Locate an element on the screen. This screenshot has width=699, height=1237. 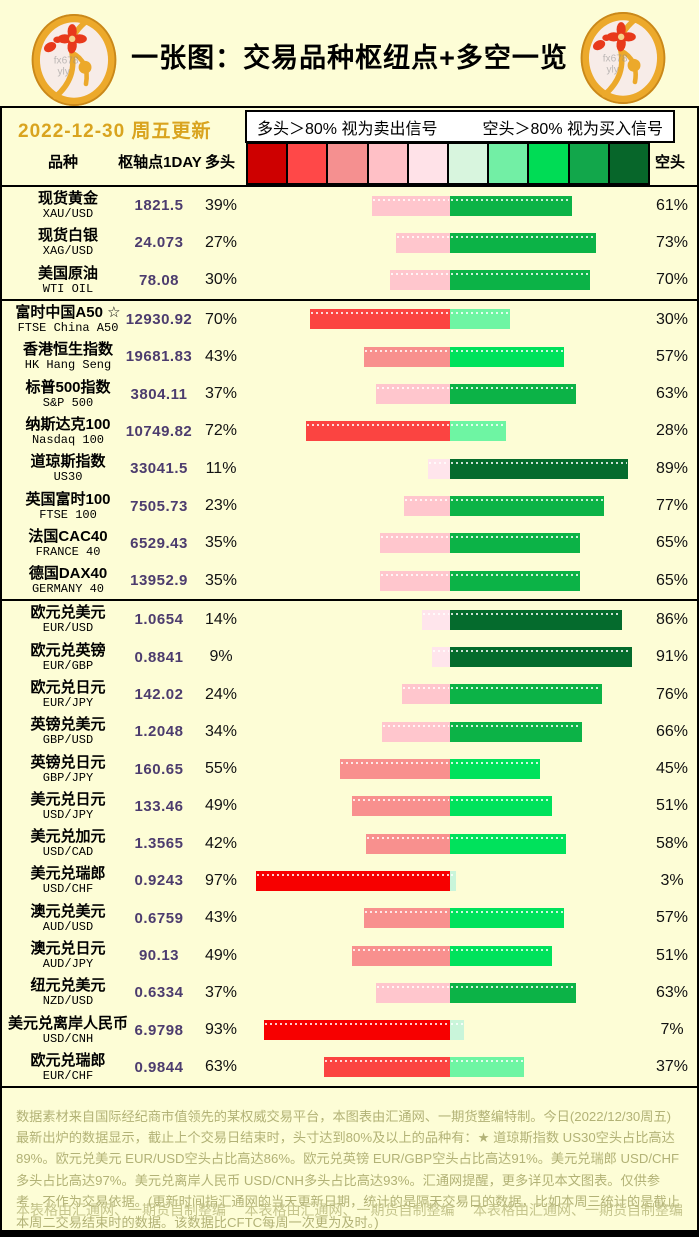
instrument-name-cell: 欧元兑美元 EUR/USD is located at coordinates (68, 619).